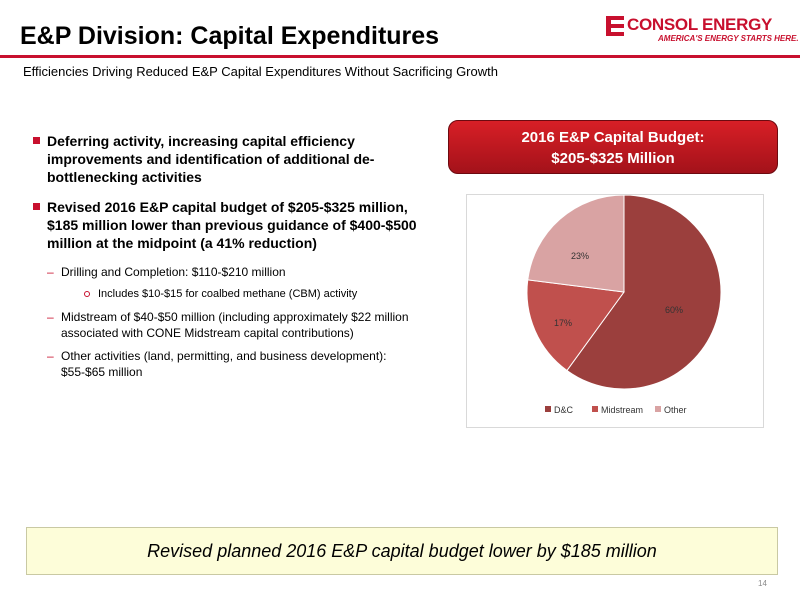 The width and height of the screenshot is (800, 600). What do you see at coordinates (613, 158) in the screenshot?
I see `budget-line-2: $205-$325 Million` at bounding box center [613, 158].